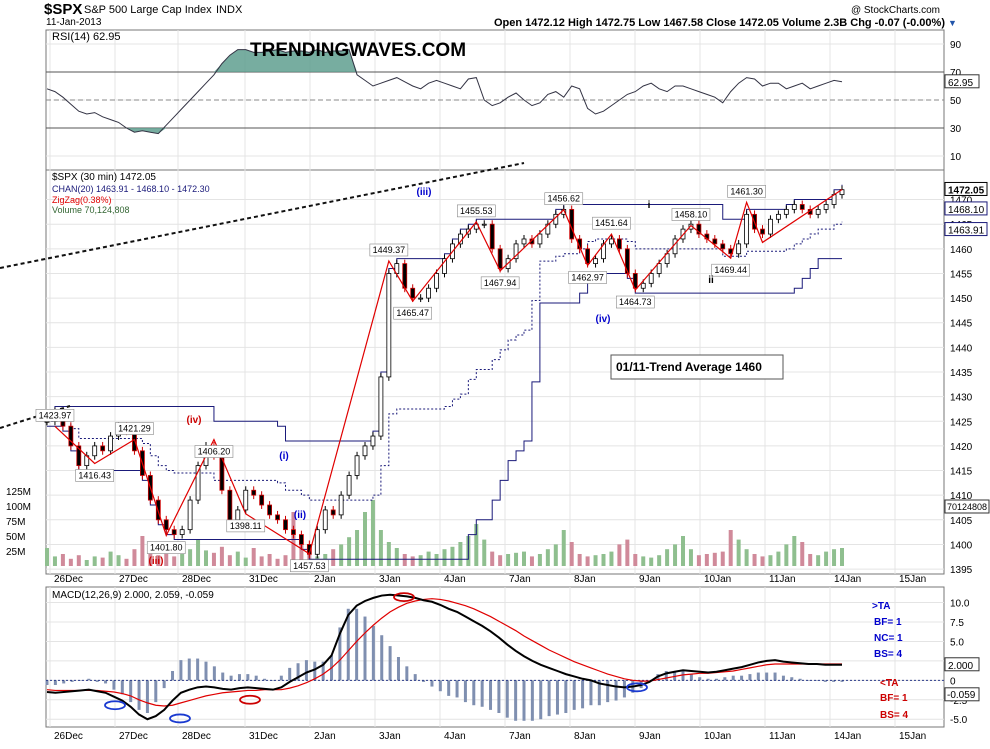 The width and height of the screenshot is (990, 749). I want to click on dropdown-icon: ▼, so click(952, 23).